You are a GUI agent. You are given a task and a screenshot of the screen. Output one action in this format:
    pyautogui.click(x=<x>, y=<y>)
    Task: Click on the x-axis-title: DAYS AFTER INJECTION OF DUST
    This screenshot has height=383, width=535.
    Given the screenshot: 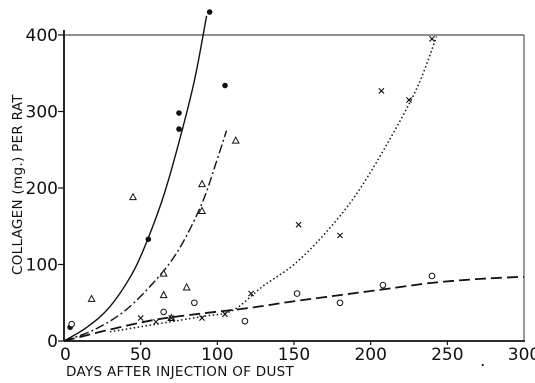 What is the action you would take?
    pyautogui.click(x=180, y=372)
    